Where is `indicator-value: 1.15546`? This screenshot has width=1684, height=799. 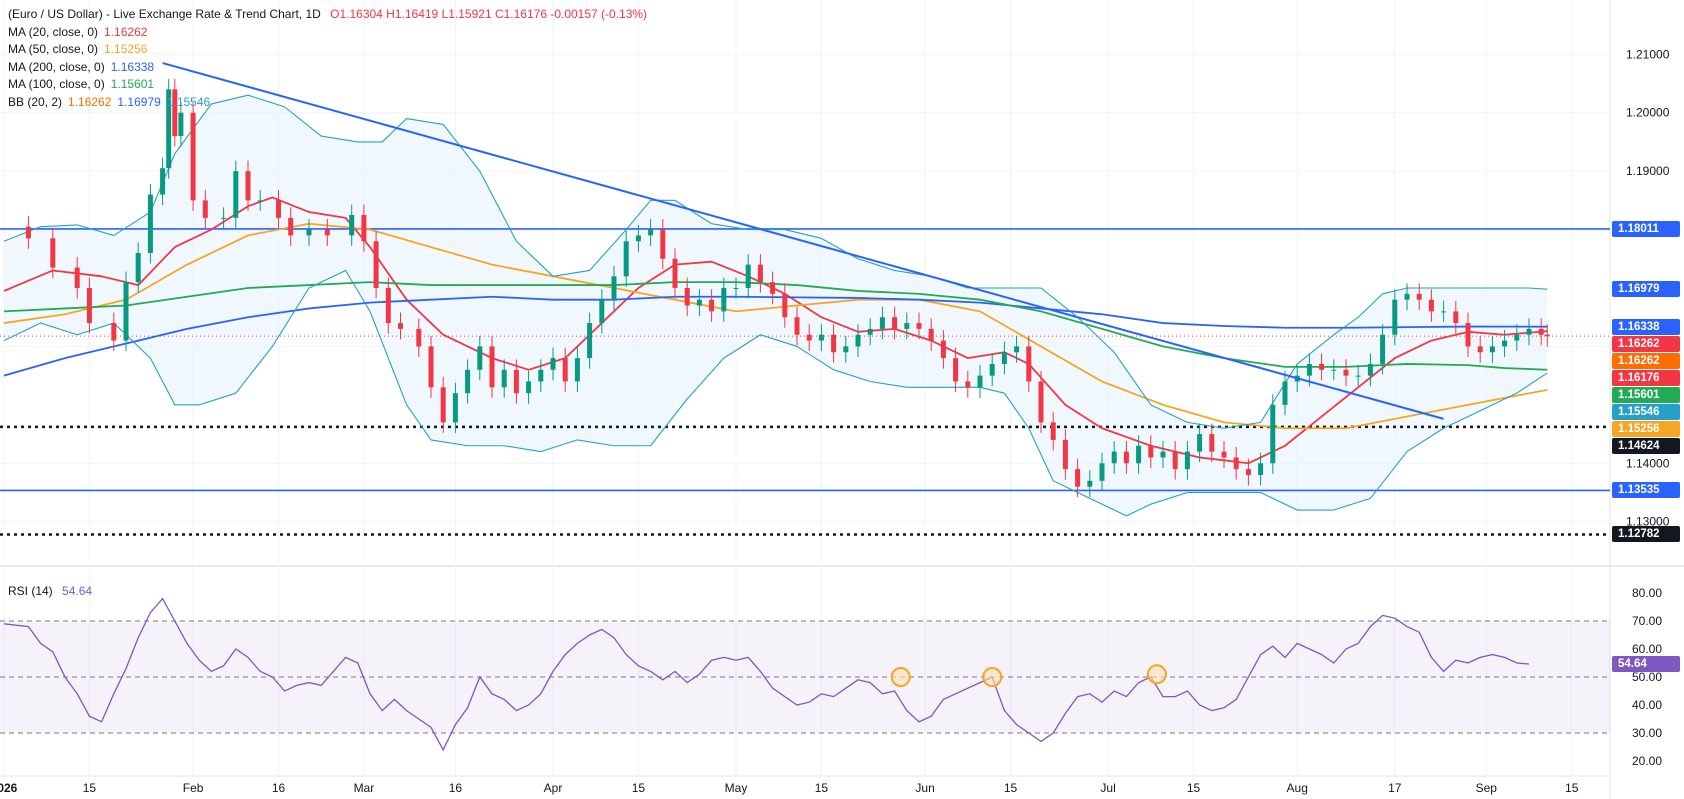 indicator-value: 1.15546 is located at coordinates (188, 101).